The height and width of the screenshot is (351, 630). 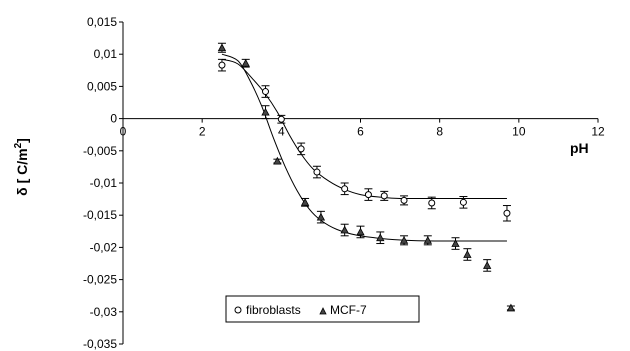 I want to click on y-tick-label: 0,01, so click(x=106, y=54).